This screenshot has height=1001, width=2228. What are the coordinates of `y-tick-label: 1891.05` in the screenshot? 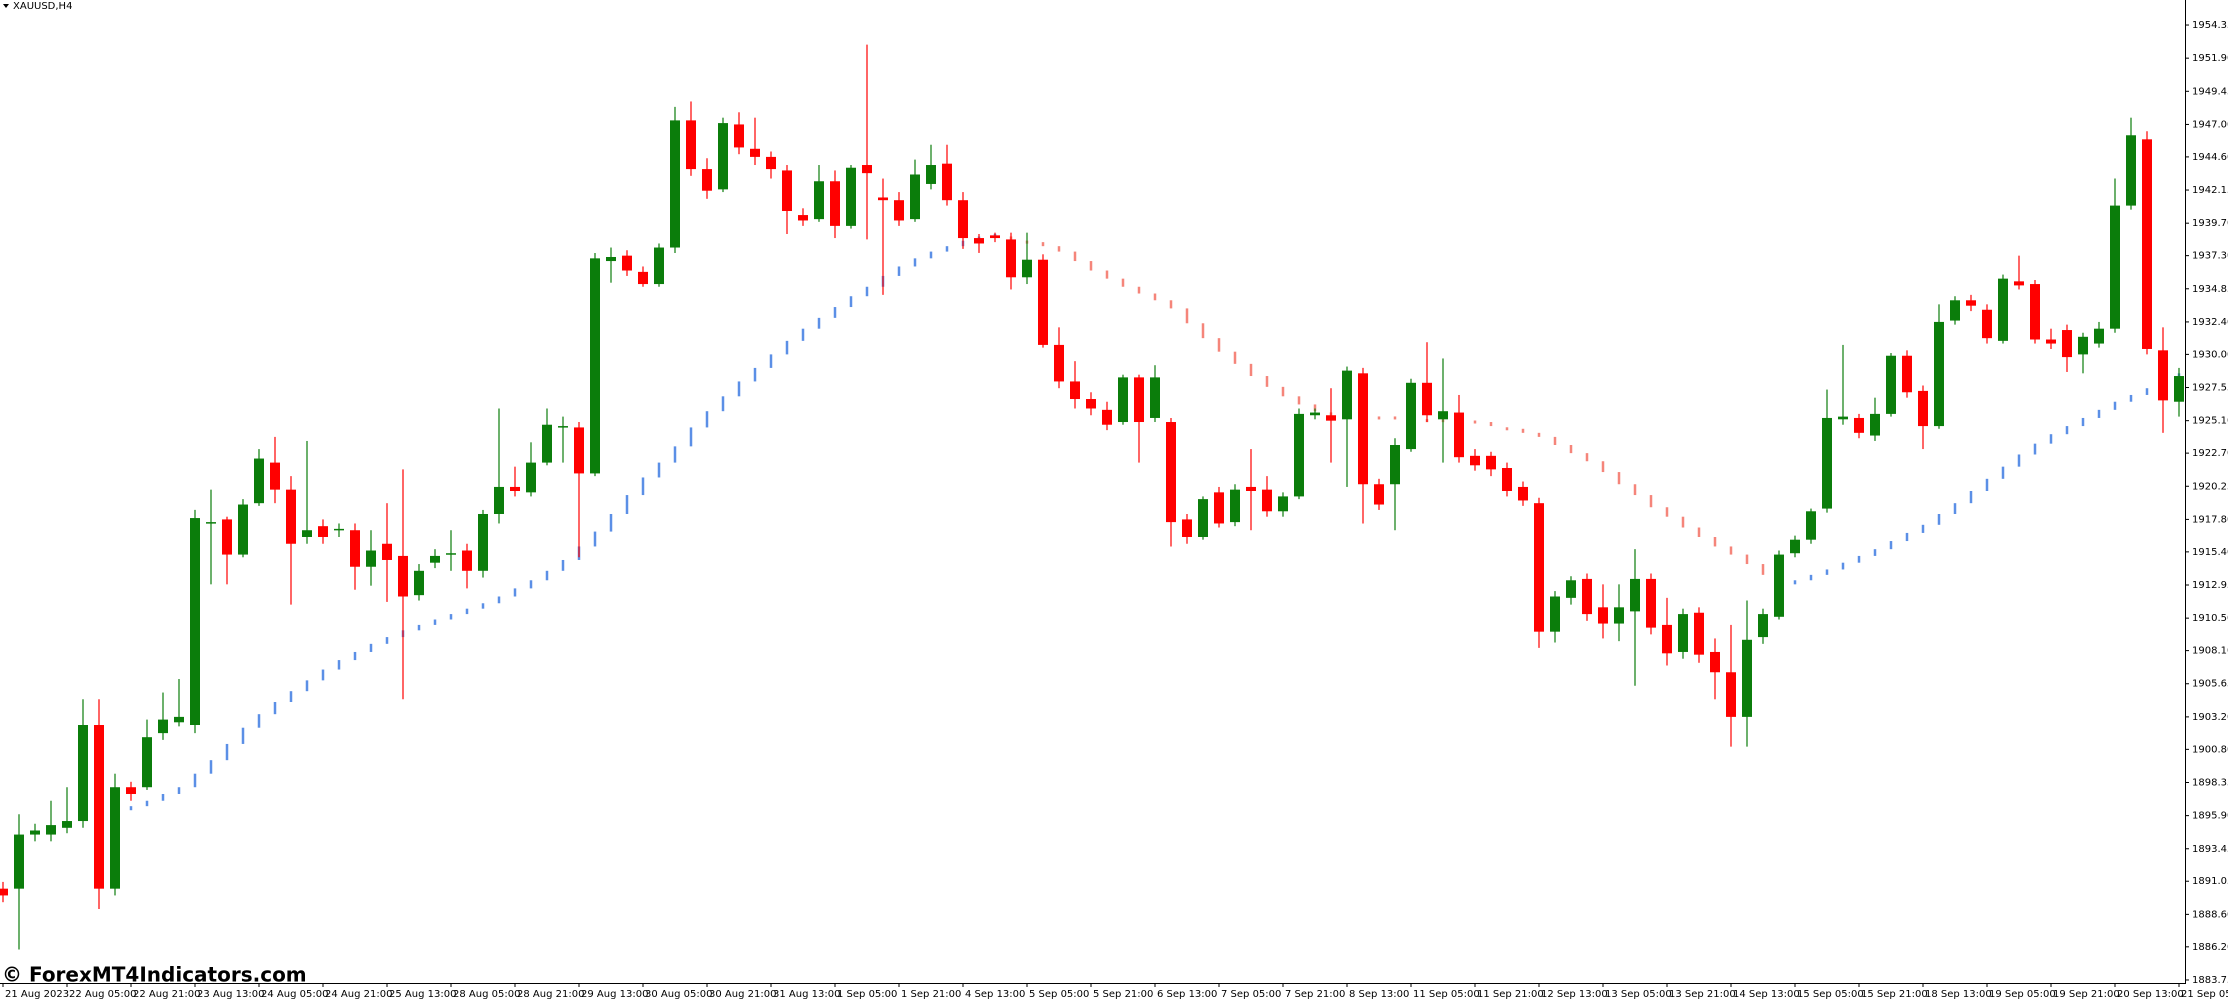 It's located at (2210, 881).